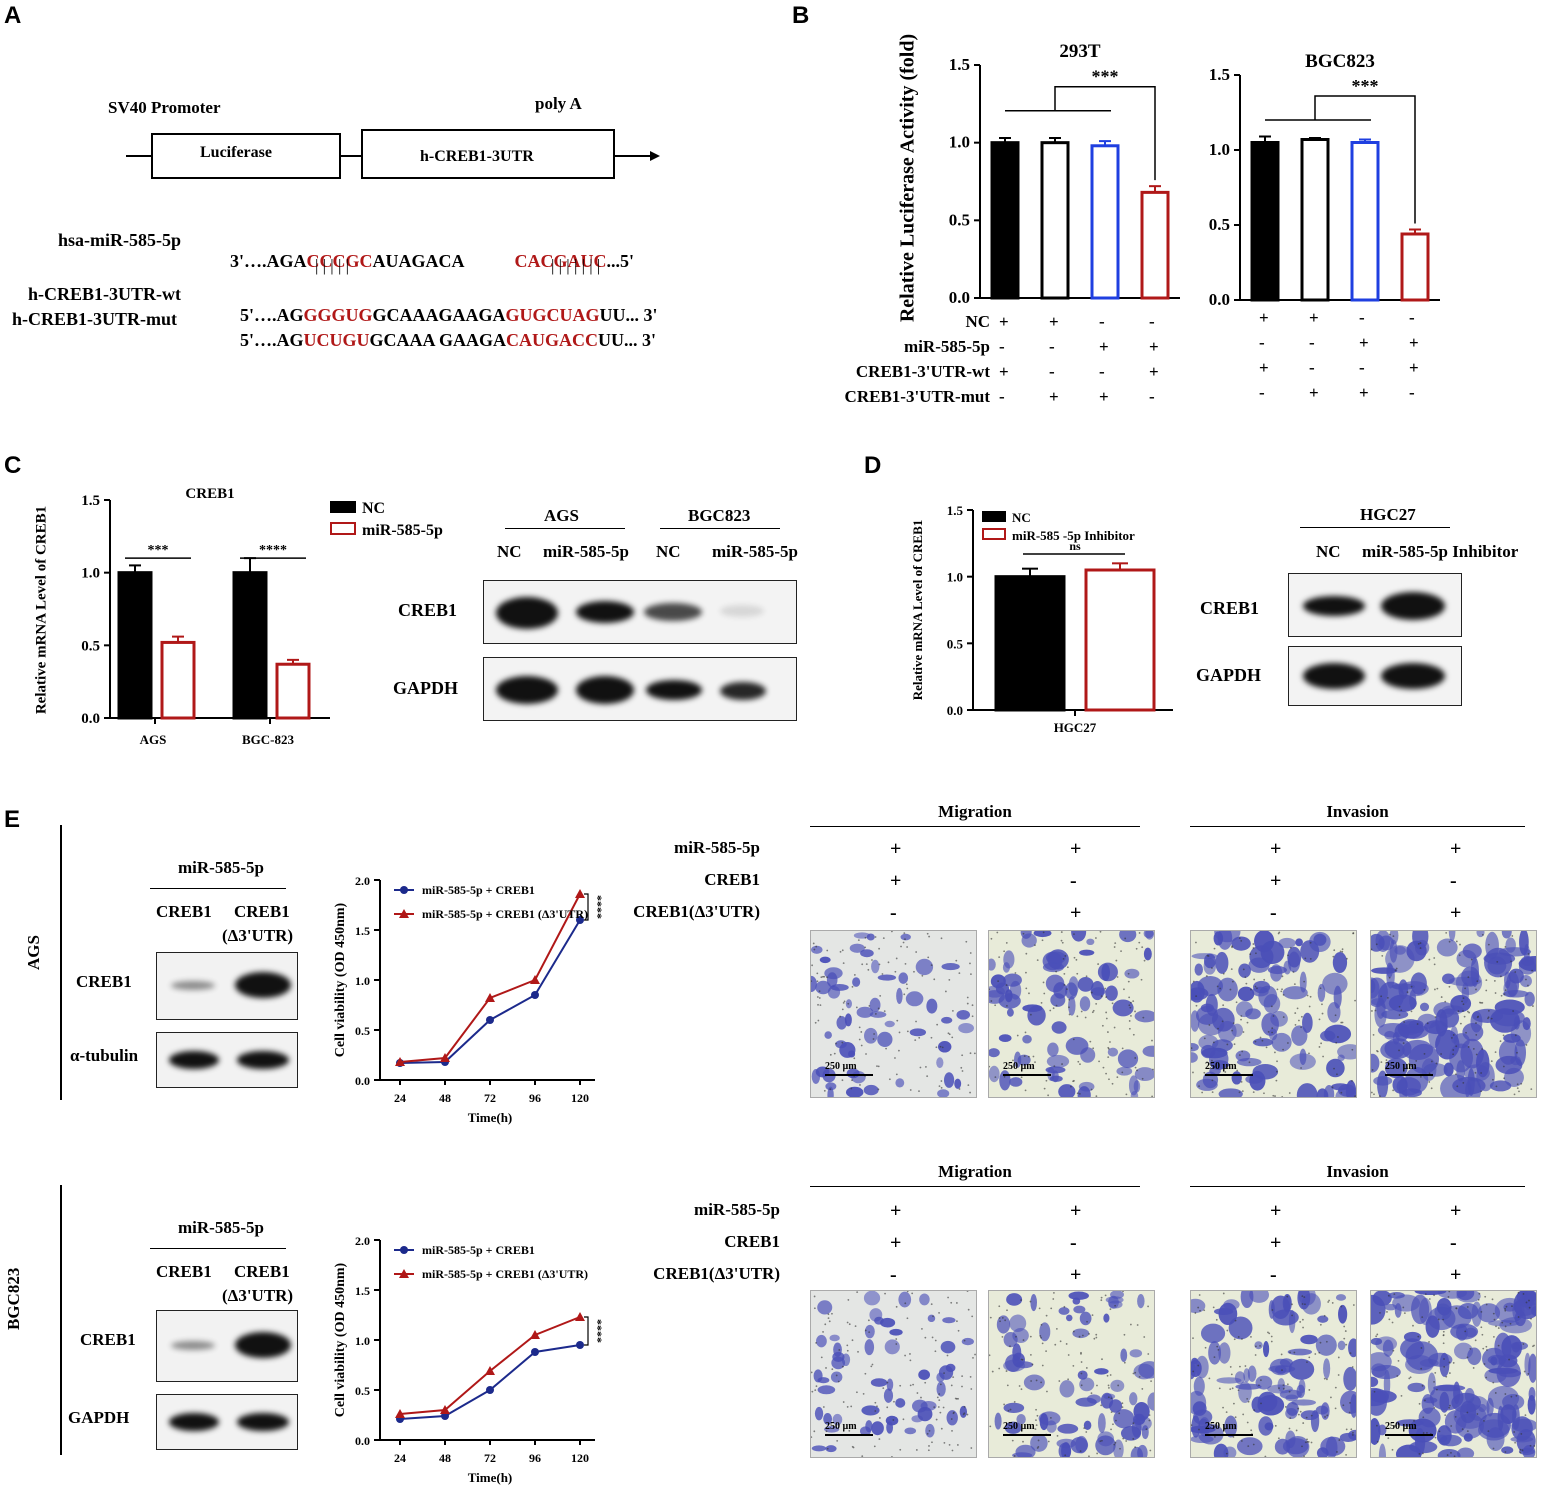  Describe the element at coordinates (1273, 1014) in the screenshot. I see `micrograph-invasion-1-cells: 250 µm` at that location.